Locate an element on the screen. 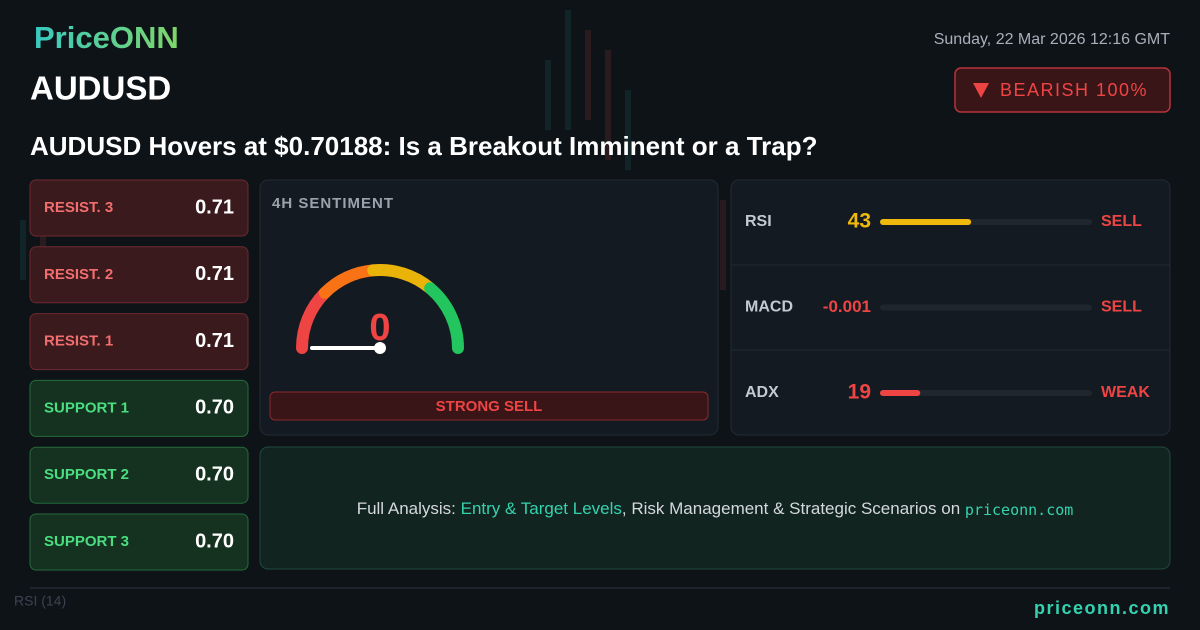  verdict-bar is located at coordinates (489, 406).